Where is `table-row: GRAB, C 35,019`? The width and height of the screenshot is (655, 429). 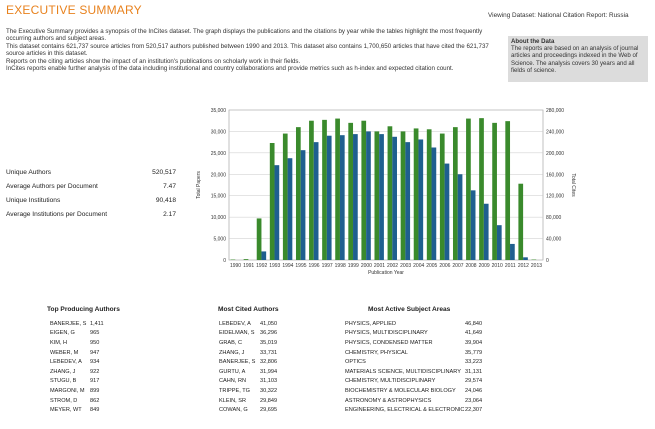 table-row: GRAB, C 35,019 is located at coordinates (252, 343).